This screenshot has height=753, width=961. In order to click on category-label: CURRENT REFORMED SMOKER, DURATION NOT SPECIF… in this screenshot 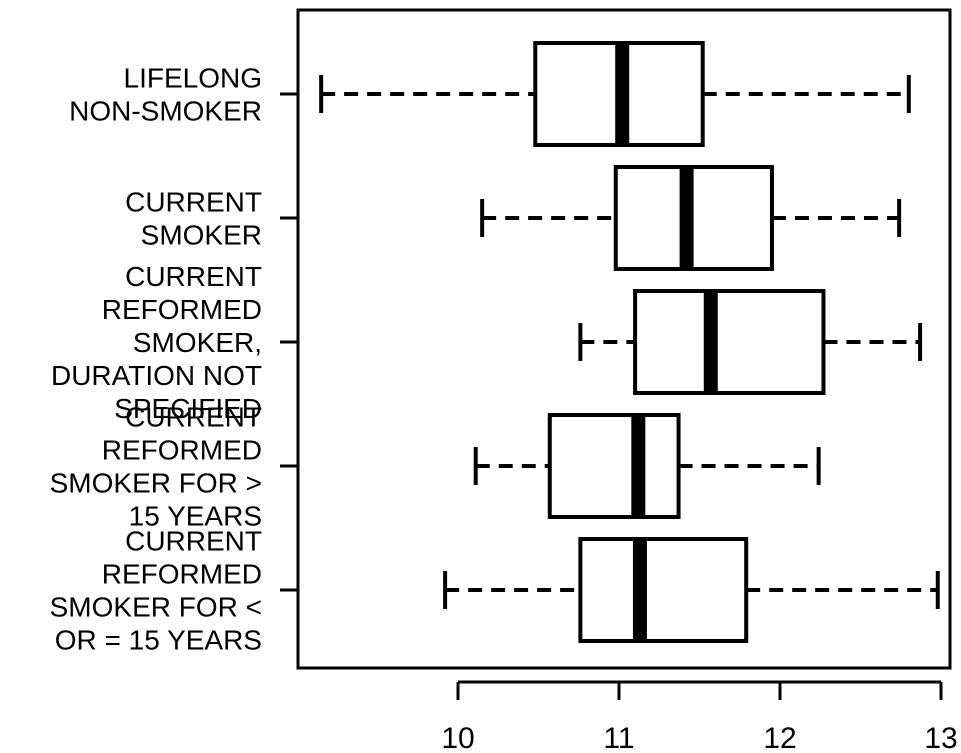, I will do `click(156, 342)`.